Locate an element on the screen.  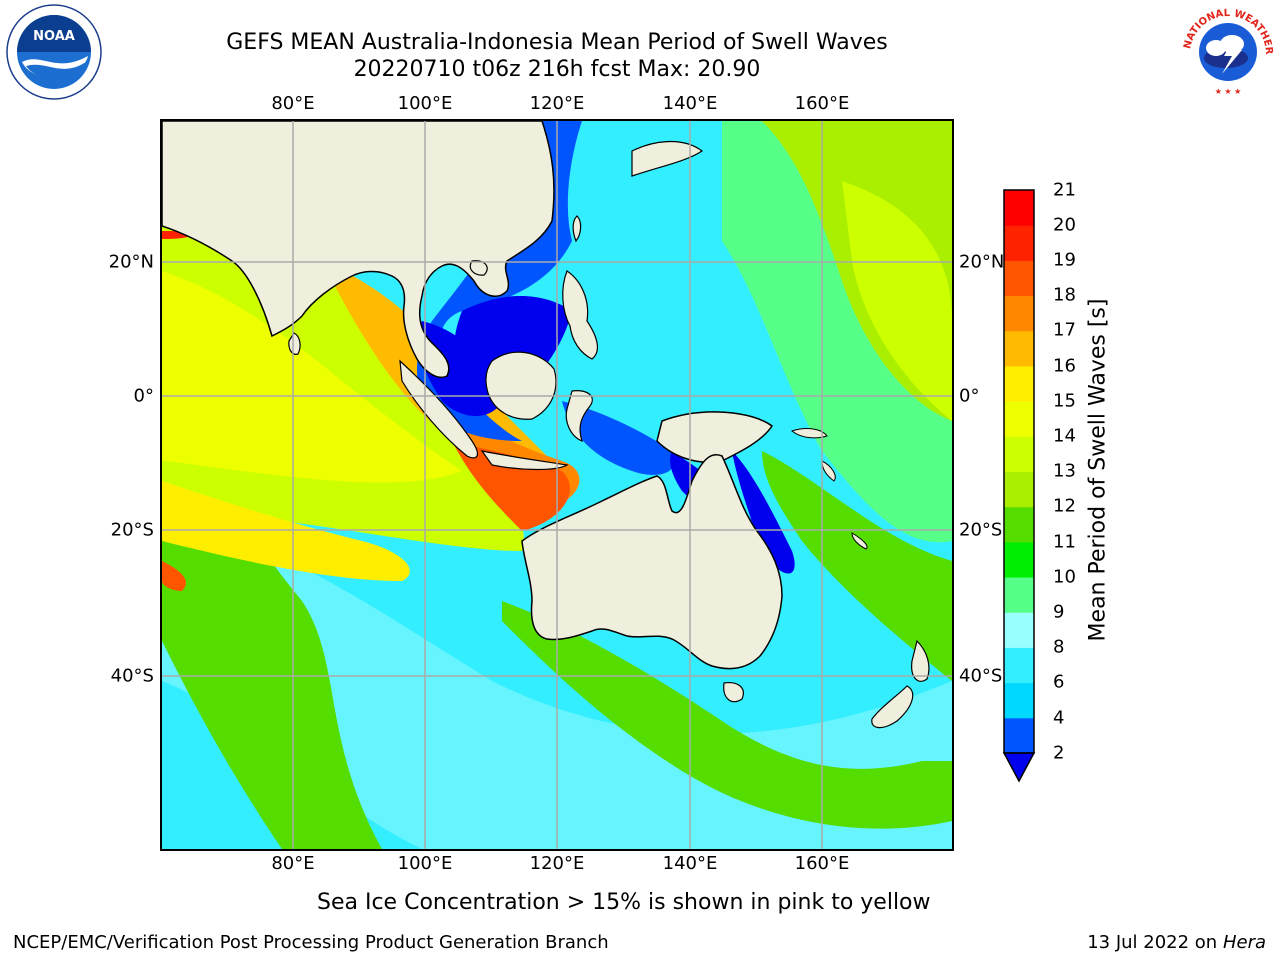
lon-tick-top-100e: 100°E is located at coordinates (425, 103).